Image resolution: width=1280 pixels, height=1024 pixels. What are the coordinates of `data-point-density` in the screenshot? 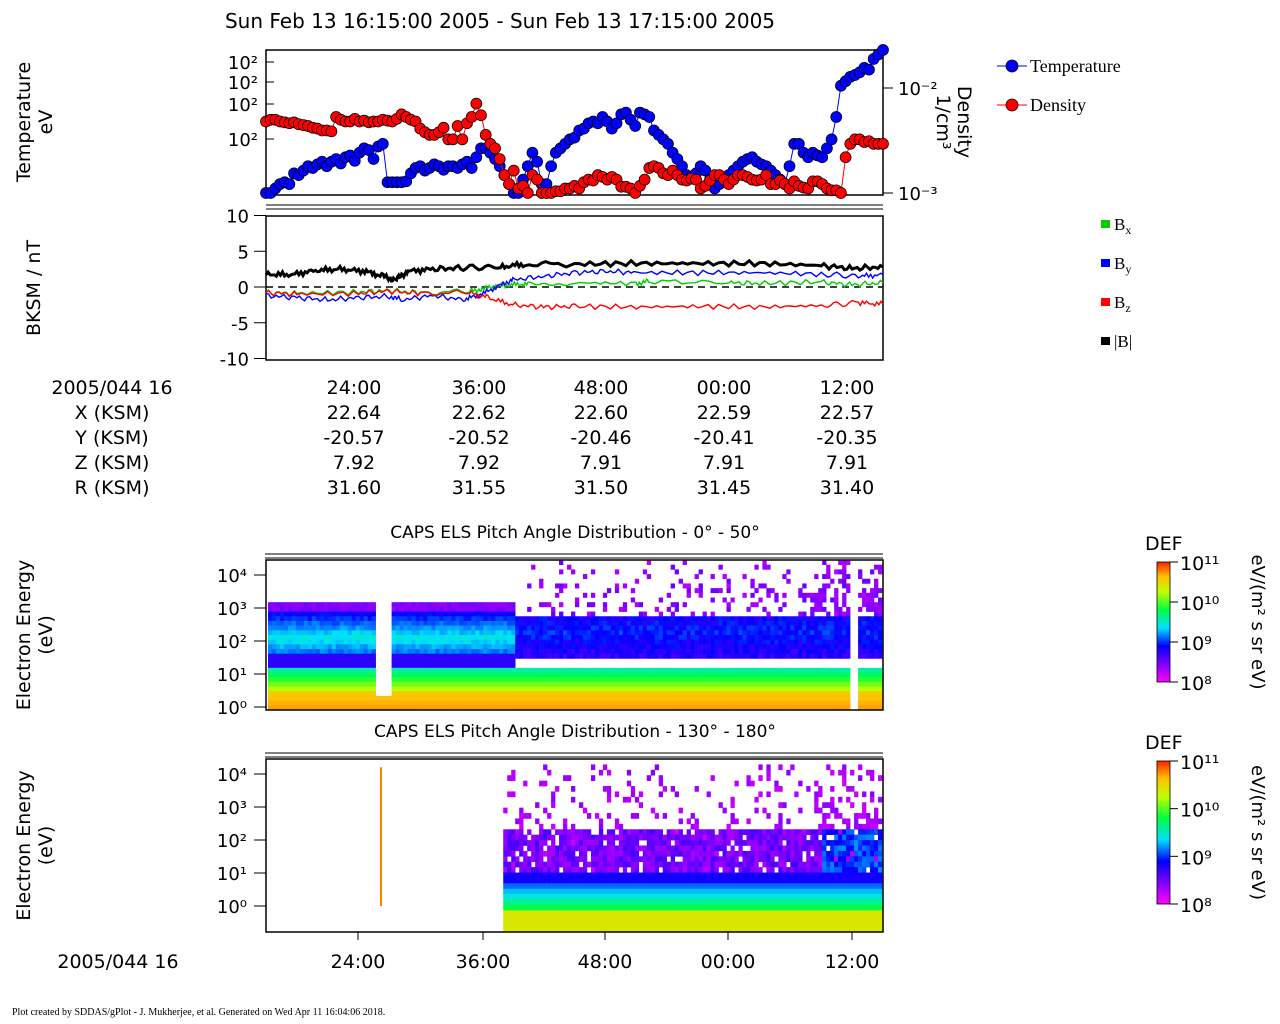 It's located at (443, 127).